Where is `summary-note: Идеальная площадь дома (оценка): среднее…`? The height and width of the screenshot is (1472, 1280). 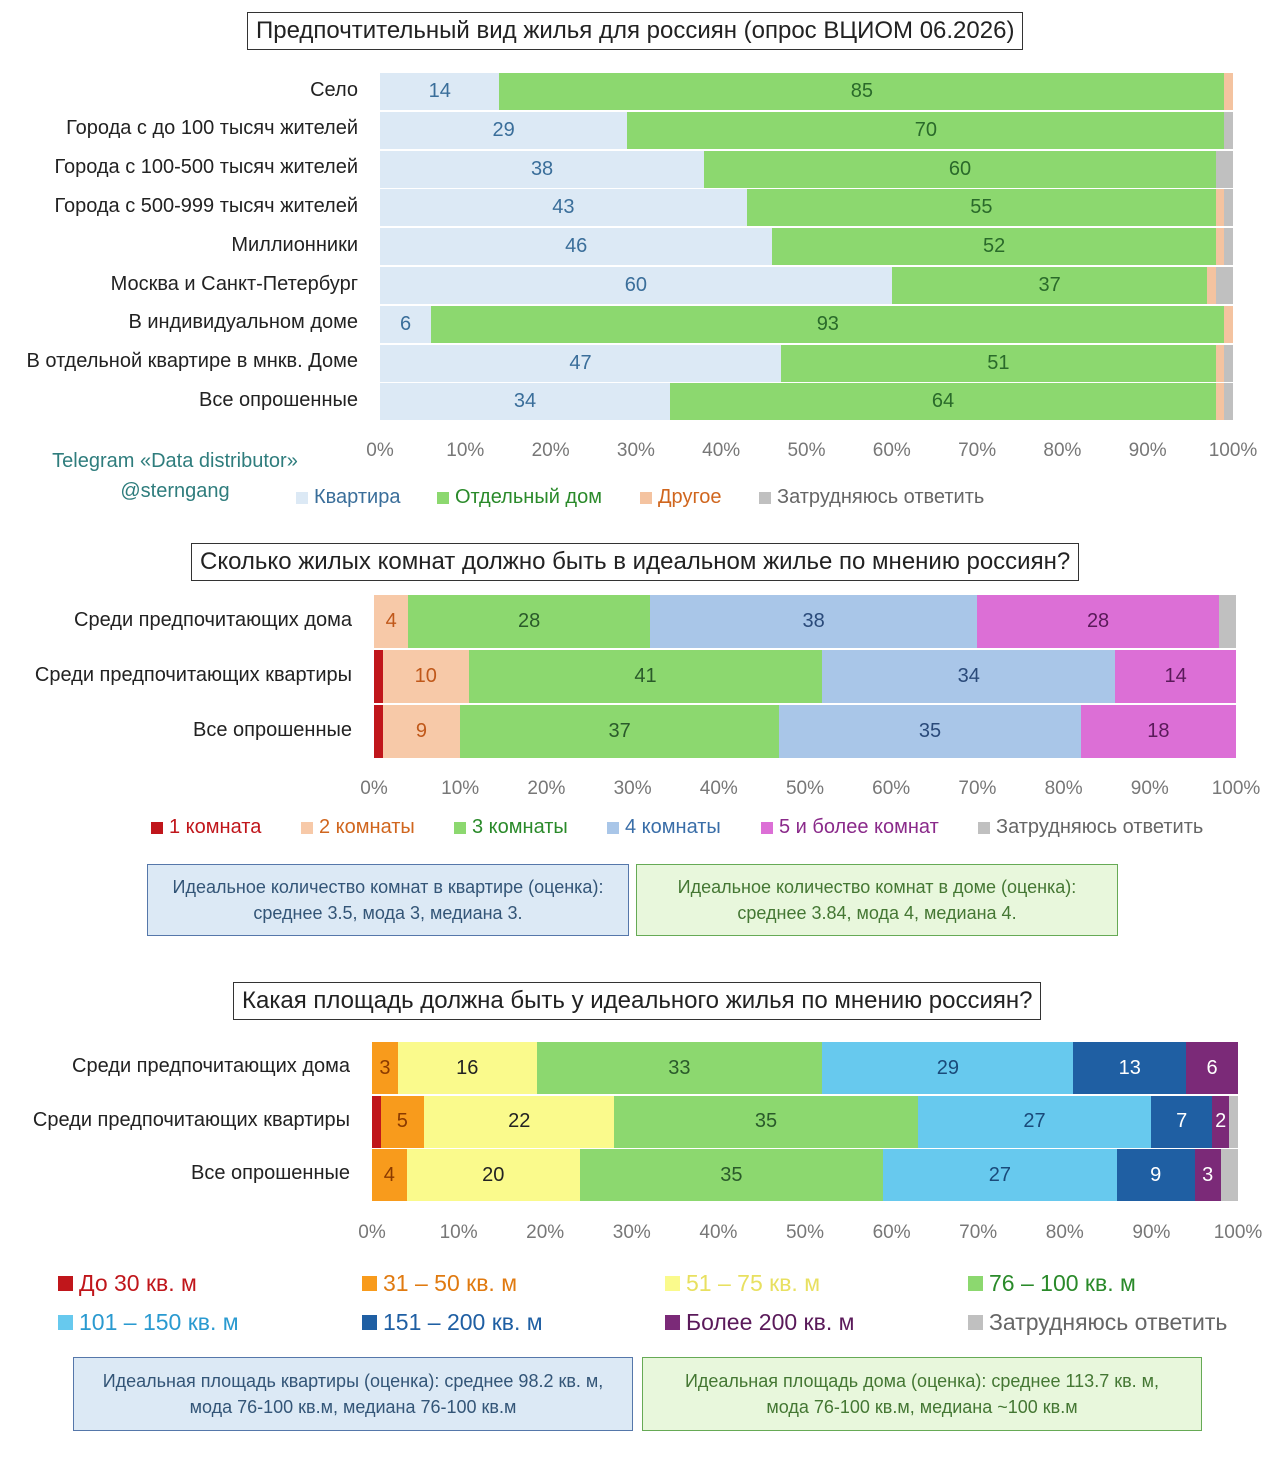
summary-note: Идеальная площадь дома (оценка): среднее… is located at coordinates (922, 1394).